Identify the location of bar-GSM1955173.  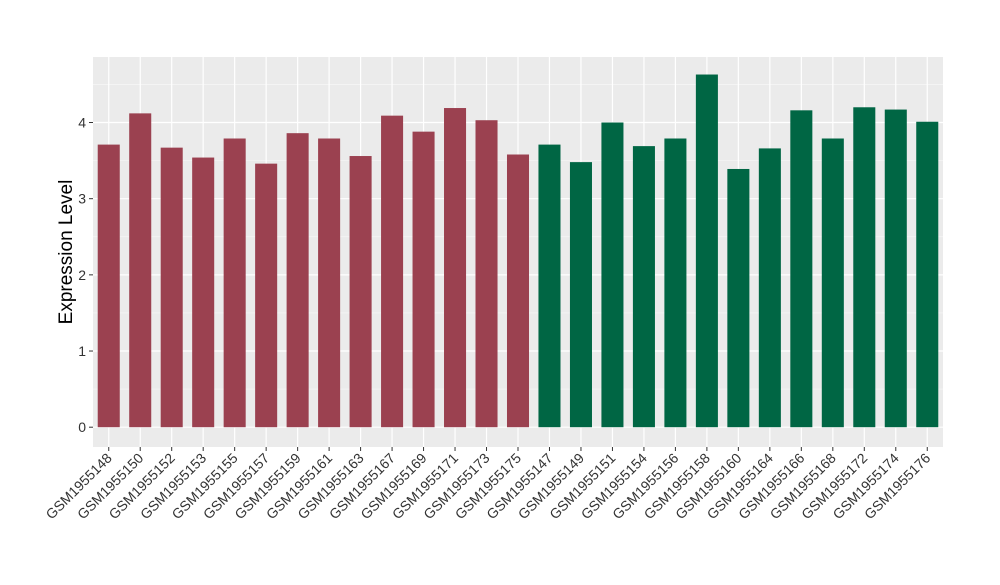
(486, 274).